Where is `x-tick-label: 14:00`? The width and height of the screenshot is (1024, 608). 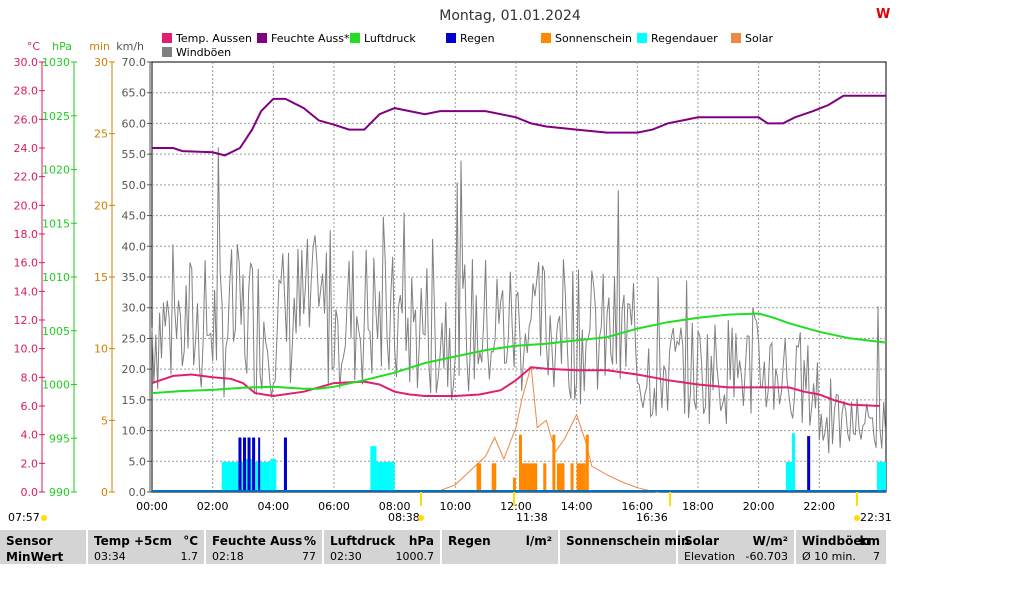 x-tick-label: 14:00 is located at coordinates (577, 506).